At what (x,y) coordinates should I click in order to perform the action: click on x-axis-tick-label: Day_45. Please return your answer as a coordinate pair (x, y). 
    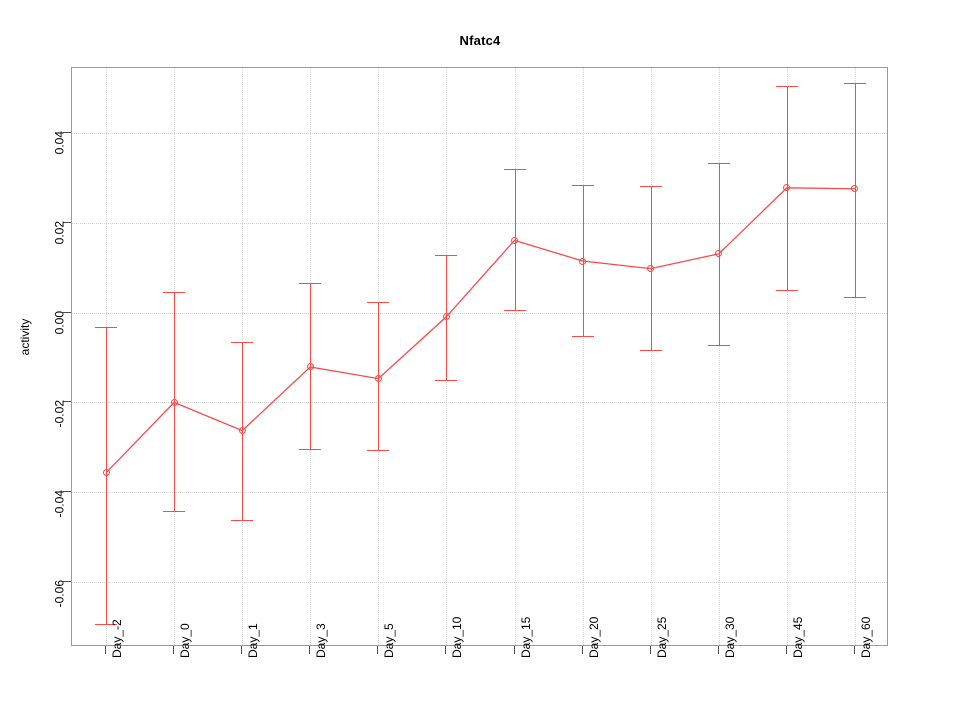
    Looking at the image, I should click on (797, 637).